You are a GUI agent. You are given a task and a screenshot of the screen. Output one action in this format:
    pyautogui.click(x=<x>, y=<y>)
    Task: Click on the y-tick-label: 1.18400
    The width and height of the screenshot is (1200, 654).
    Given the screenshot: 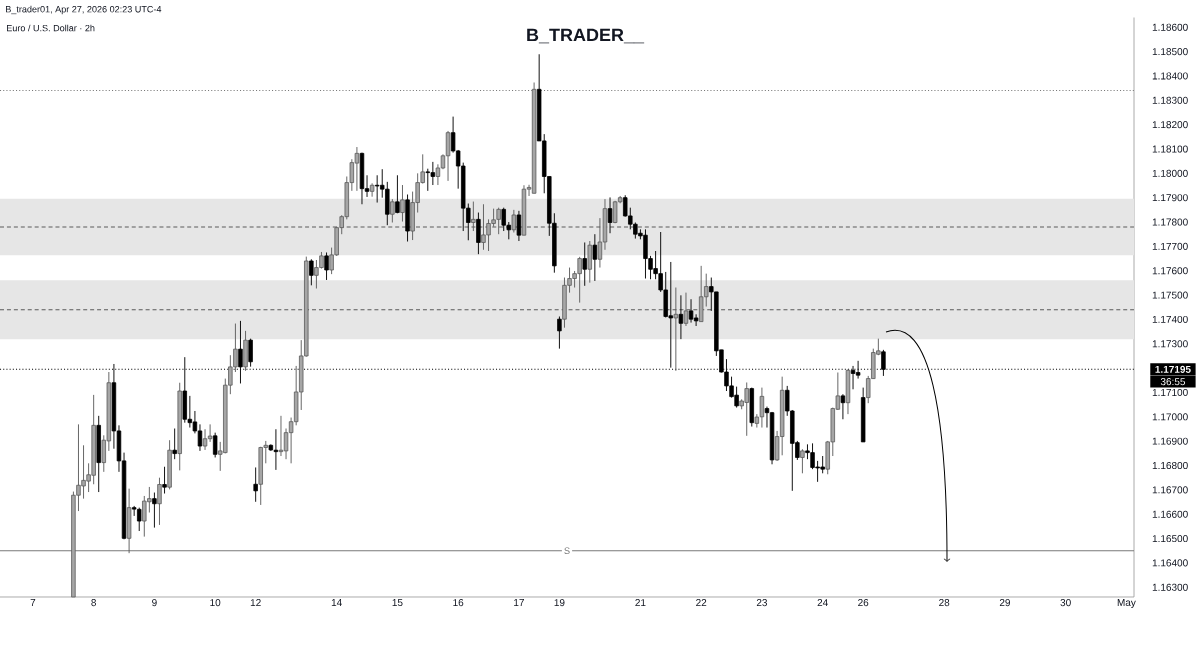 What is the action you would take?
    pyautogui.click(x=1170, y=76)
    